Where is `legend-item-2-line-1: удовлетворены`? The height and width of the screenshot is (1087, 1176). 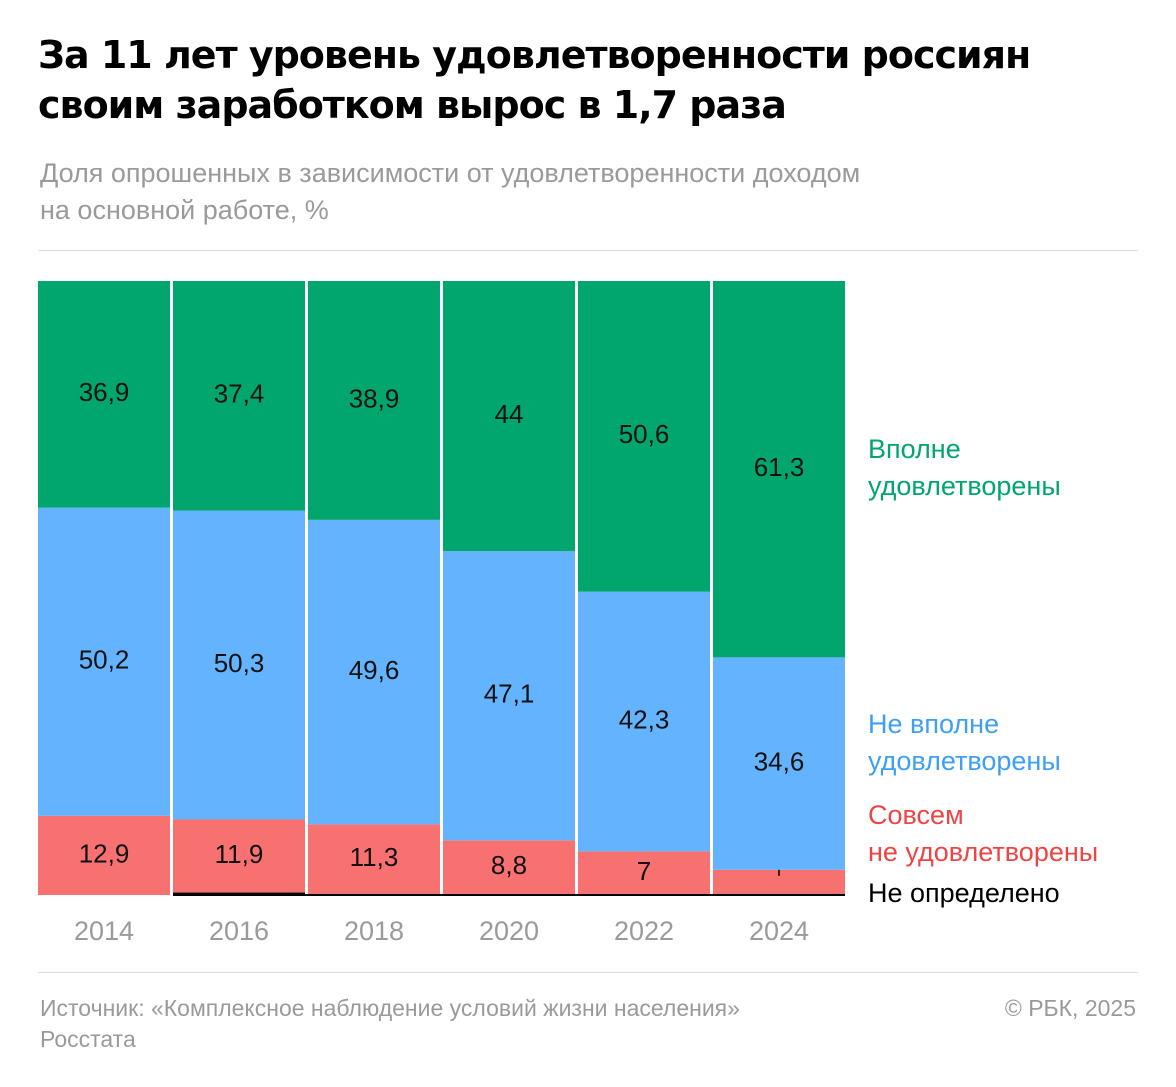
legend-item-2-line-1: удовлетворены is located at coordinates (964, 761).